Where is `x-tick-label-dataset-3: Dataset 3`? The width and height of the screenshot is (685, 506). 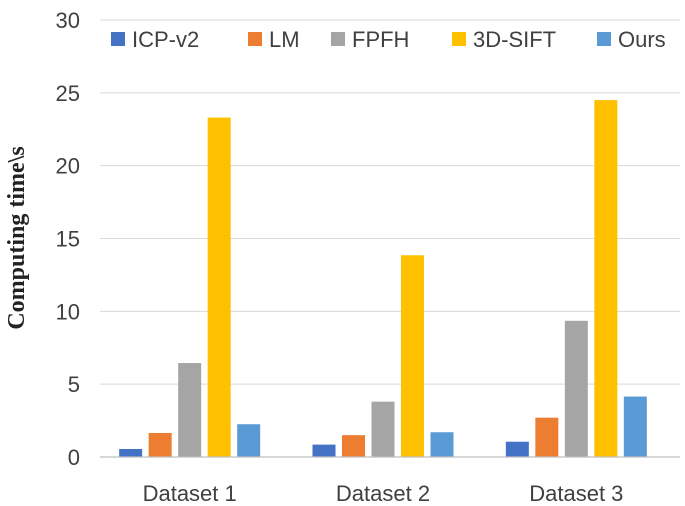 x-tick-label-dataset-3: Dataset 3 is located at coordinates (576, 493).